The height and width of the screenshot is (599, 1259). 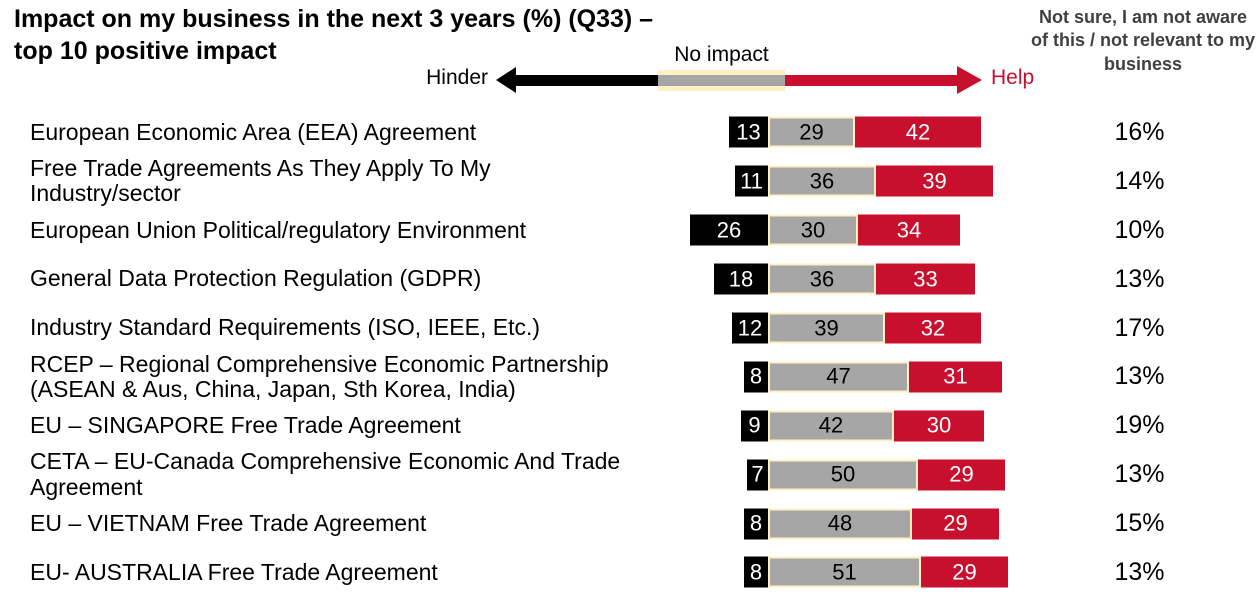 I want to click on hinder-arrow-body, so click(x=586, y=80).